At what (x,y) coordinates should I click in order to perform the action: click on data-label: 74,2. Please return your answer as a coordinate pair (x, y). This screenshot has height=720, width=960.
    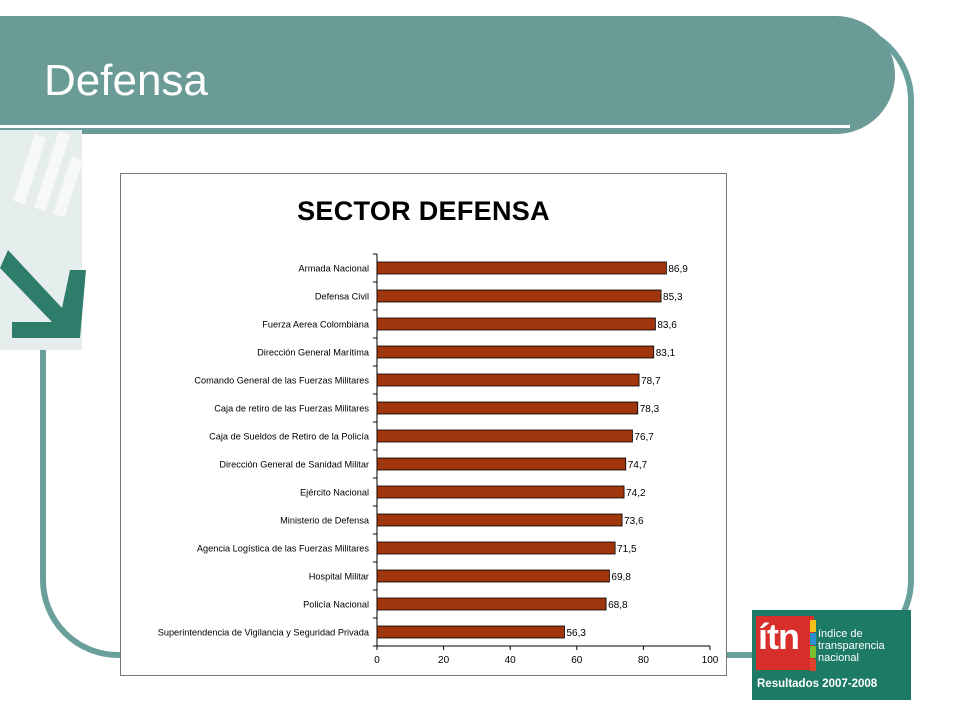
    Looking at the image, I should click on (636, 493).